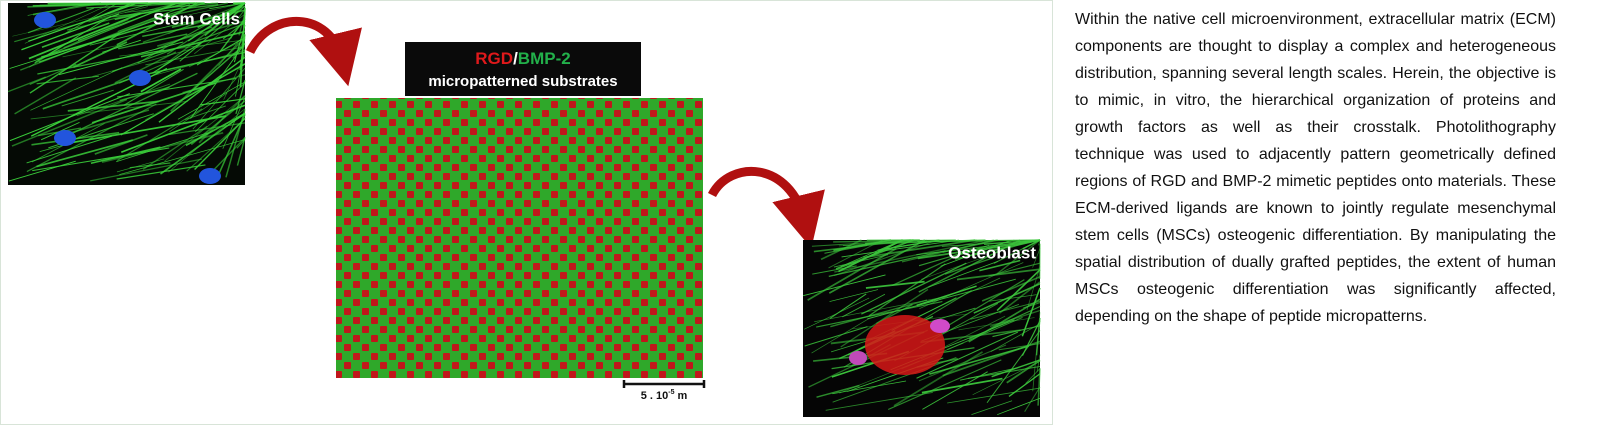 Image resolution: width=1600 pixels, height=441 pixels. What do you see at coordinates (519, 238) in the screenshot?
I see `substrate-image` at bounding box center [519, 238].